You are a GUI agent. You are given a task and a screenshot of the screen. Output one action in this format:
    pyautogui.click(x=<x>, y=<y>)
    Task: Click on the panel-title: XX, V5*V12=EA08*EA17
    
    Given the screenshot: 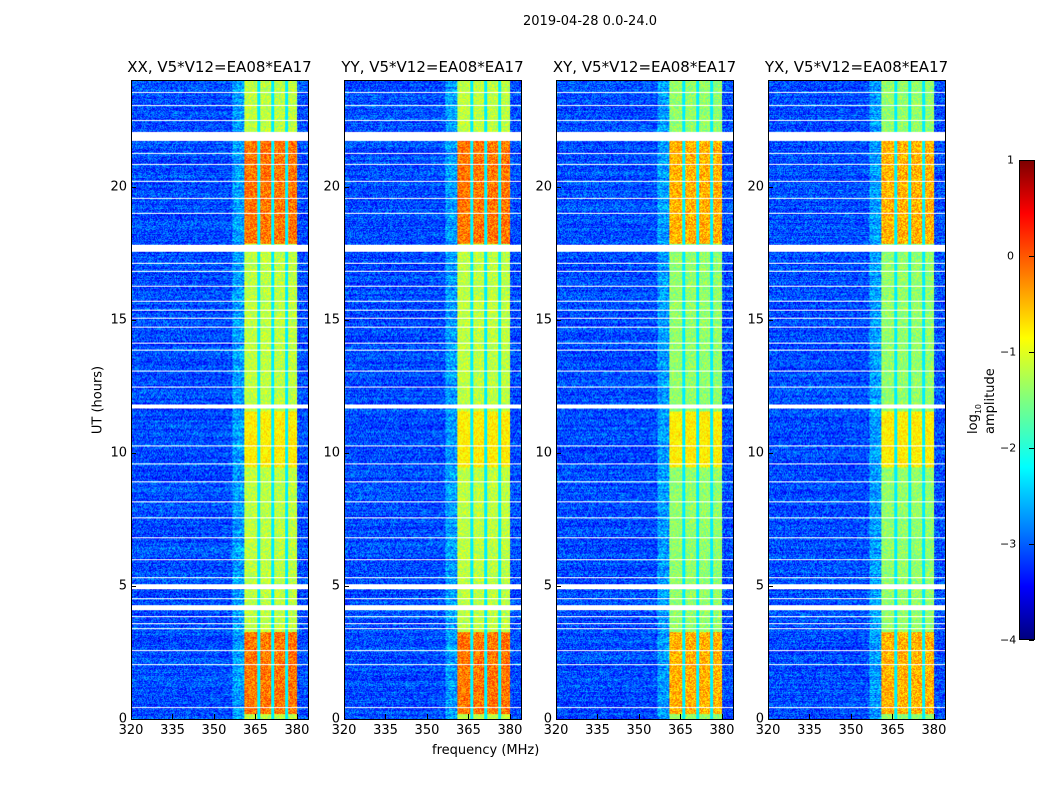 What is the action you would take?
    pyautogui.click(x=219, y=67)
    